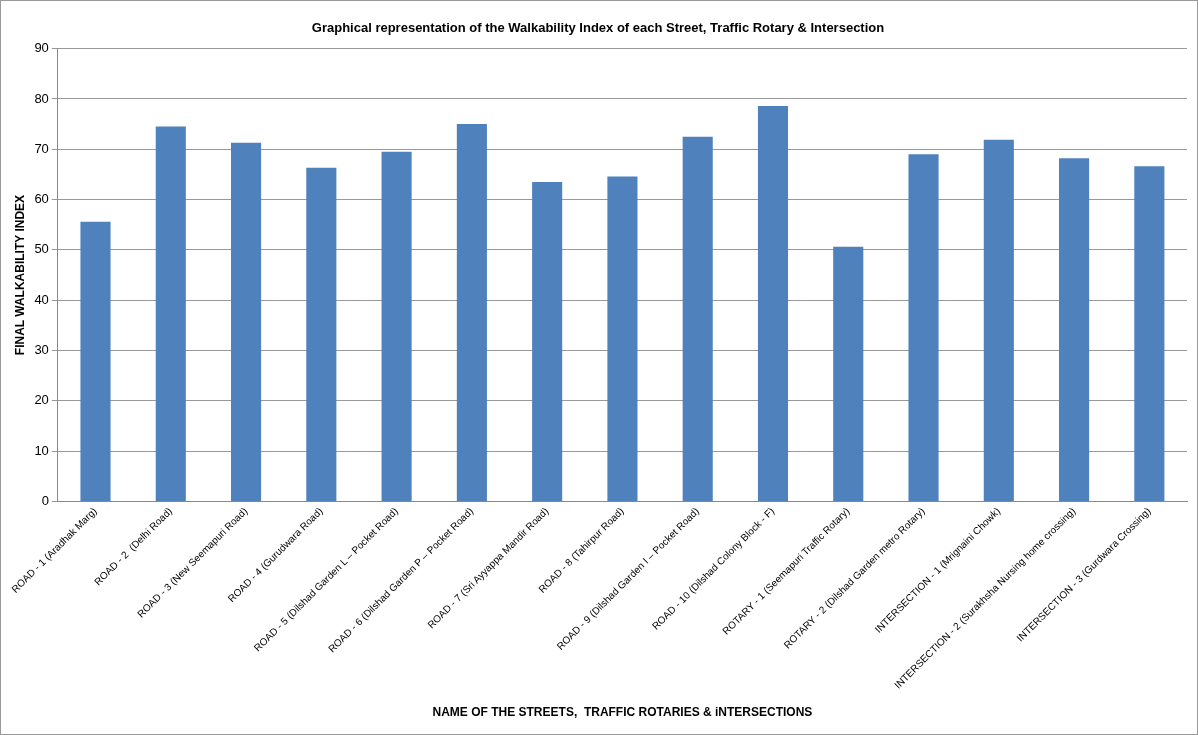 This screenshot has height=735, width=1198. What do you see at coordinates (41, 299) in the screenshot?
I see `y-tick-label: 40` at bounding box center [41, 299].